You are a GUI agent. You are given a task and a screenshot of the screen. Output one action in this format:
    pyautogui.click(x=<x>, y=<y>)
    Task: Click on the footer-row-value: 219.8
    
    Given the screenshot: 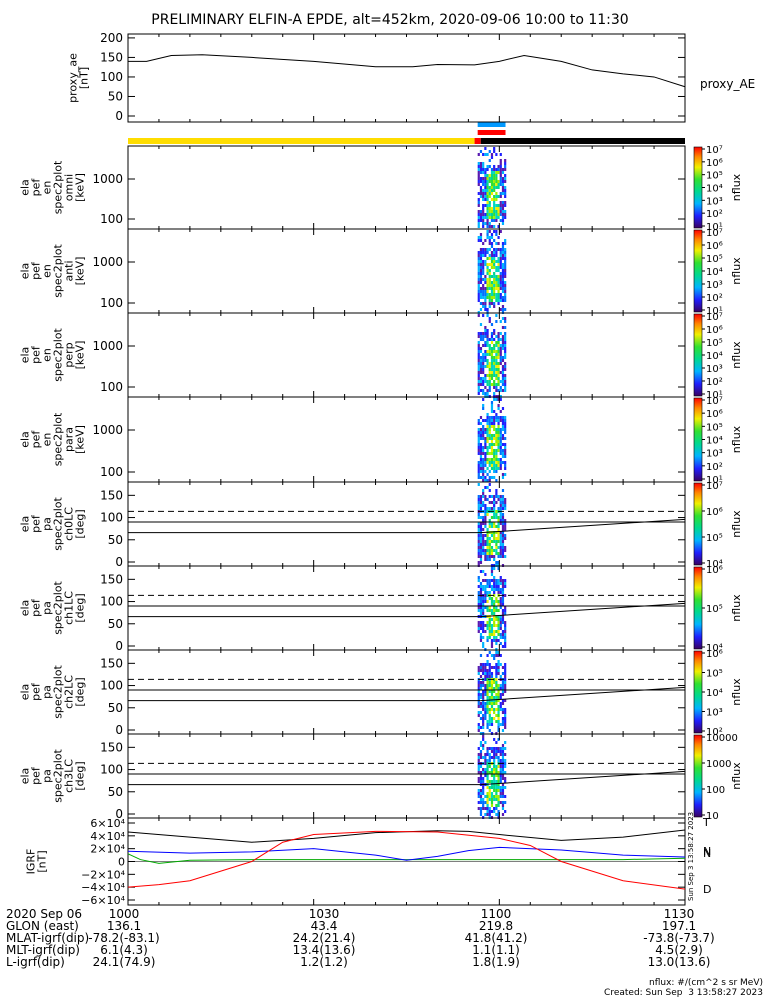 What is the action you would take?
    pyautogui.click(x=496, y=926)
    